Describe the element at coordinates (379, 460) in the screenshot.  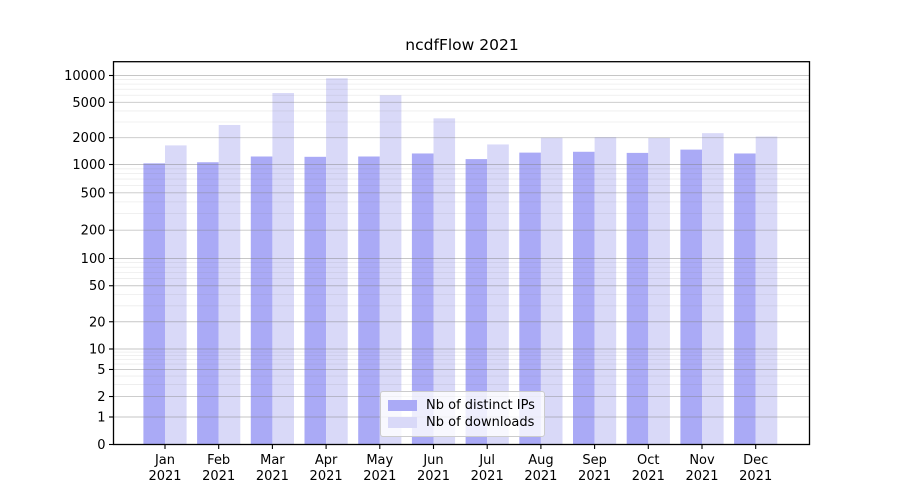
I see `x-tick-label-month: May` at that location.